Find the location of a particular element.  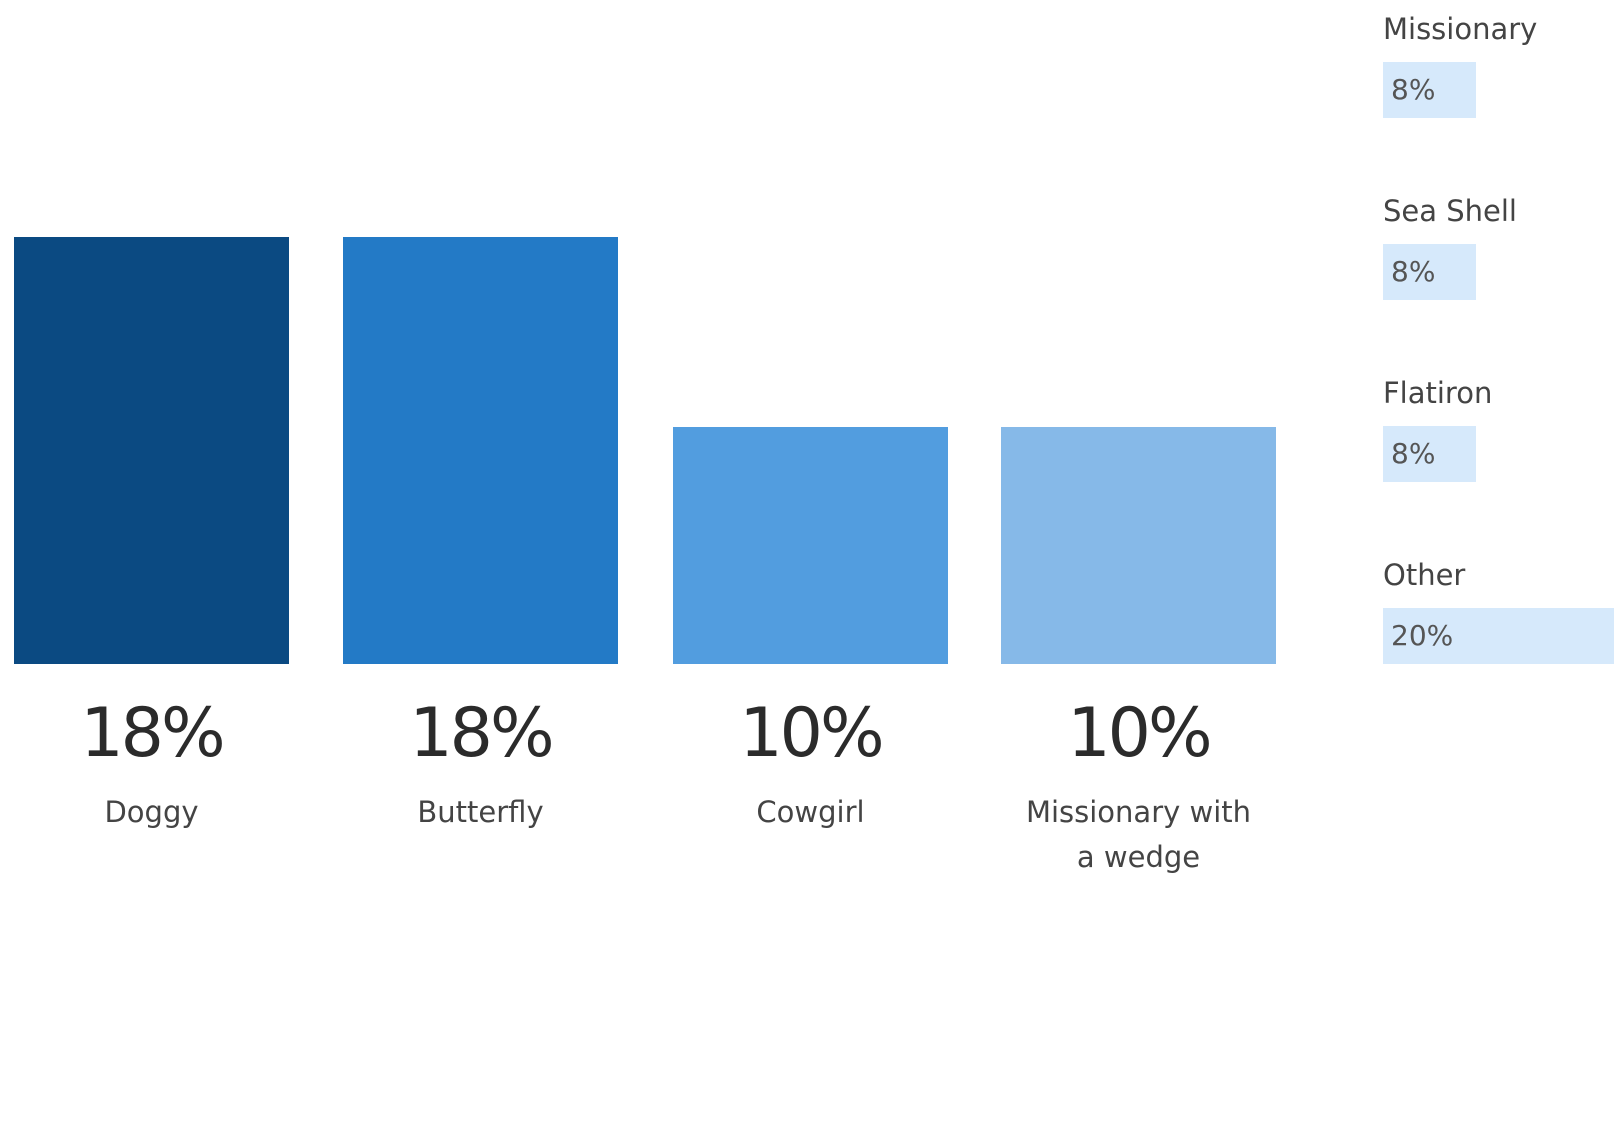

category-label: Other is located at coordinates (1424, 575).